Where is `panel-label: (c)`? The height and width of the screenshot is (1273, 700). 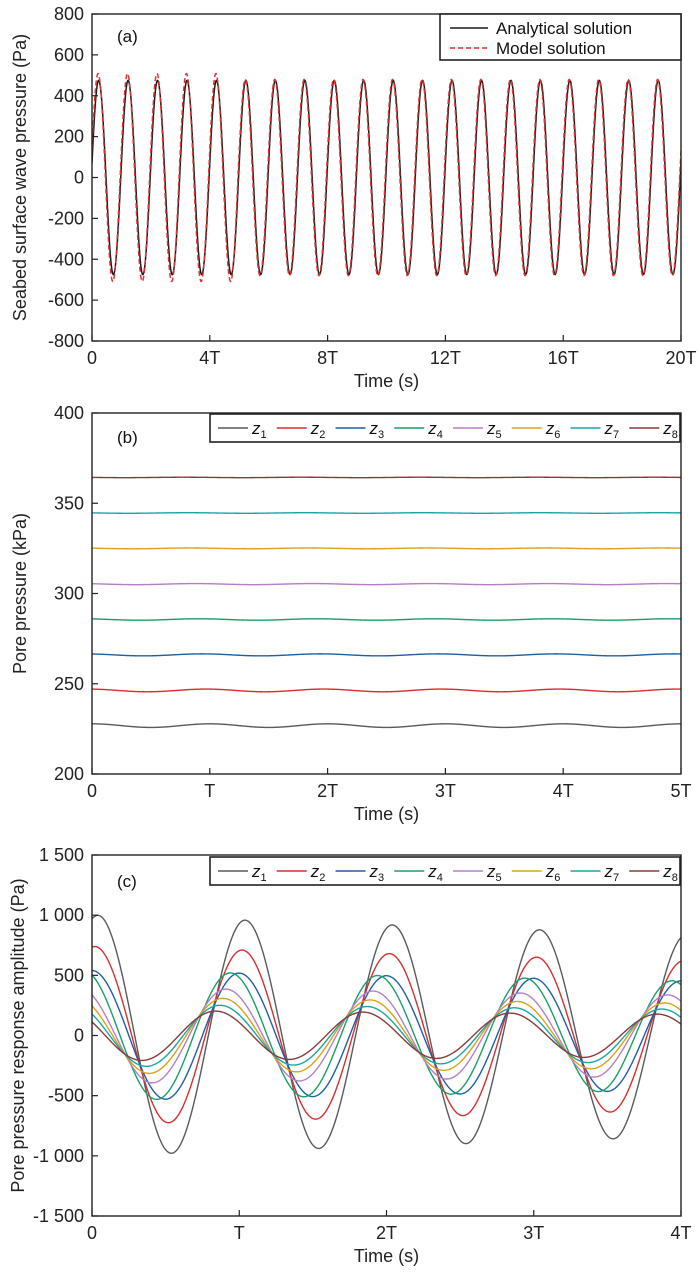
panel-label: (c) is located at coordinates (127, 881).